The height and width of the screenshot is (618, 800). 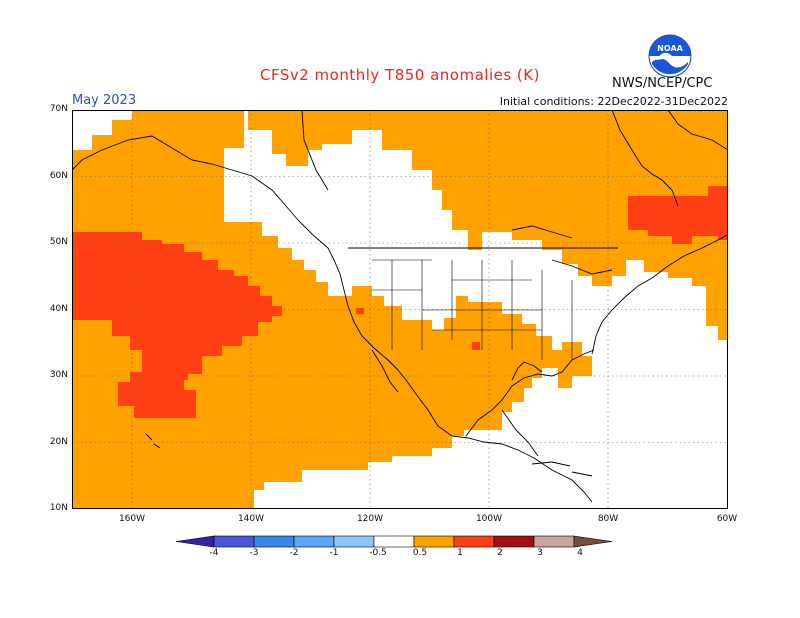 What do you see at coordinates (58, 242) in the screenshot?
I see `lat-label: 50N` at bounding box center [58, 242].